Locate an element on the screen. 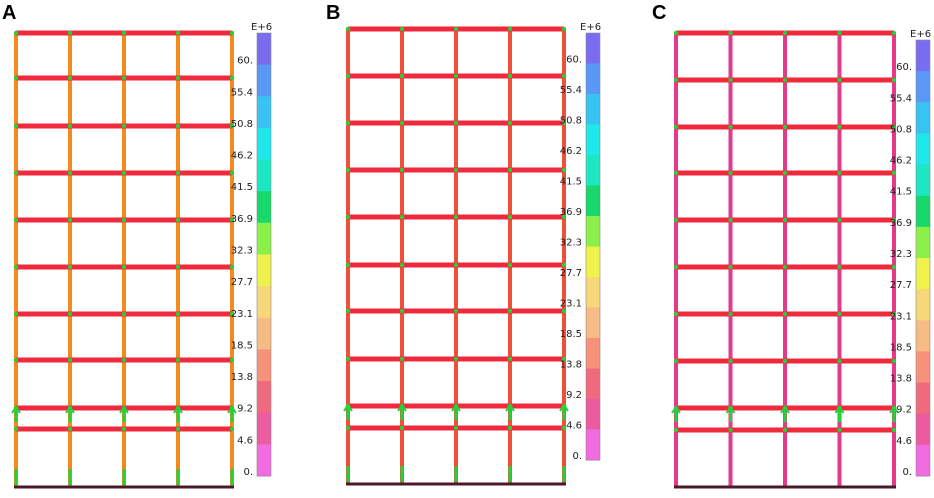 The height and width of the screenshot is (498, 934). scale-bar-border is located at coordinates (593, 246).